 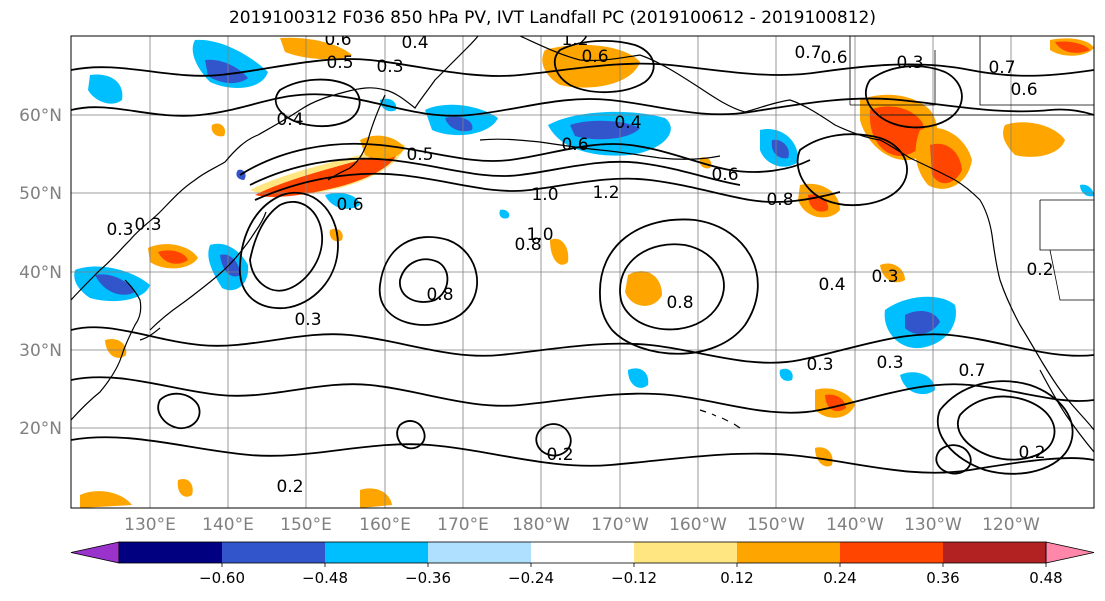 I want to click on colorbar-tick-label: −0.60, so click(x=222, y=578).